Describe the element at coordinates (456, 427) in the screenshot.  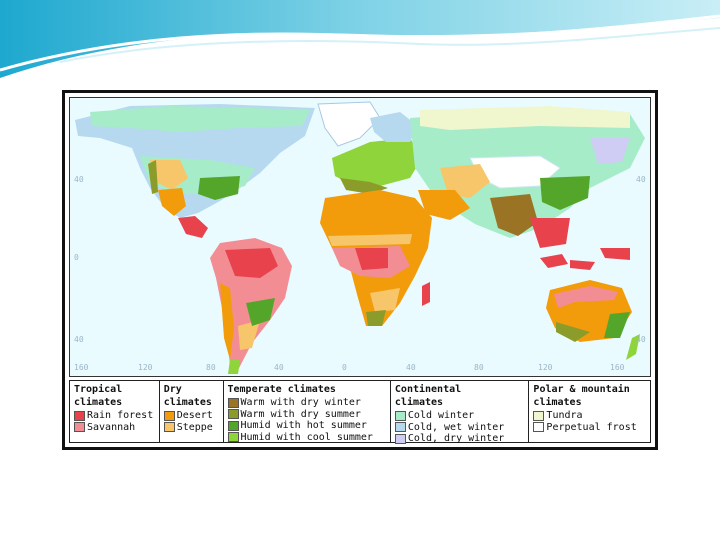
I see `legend-label: Cold, wet winter` at that location.